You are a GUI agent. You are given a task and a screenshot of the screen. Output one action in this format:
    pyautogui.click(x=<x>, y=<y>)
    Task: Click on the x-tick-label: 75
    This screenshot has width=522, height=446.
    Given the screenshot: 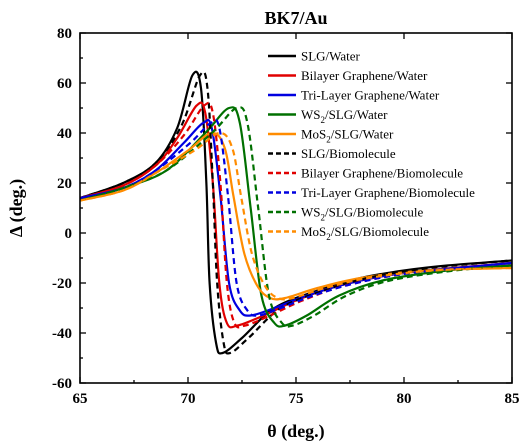 What is the action you would take?
    pyautogui.click(x=296, y=399)
    